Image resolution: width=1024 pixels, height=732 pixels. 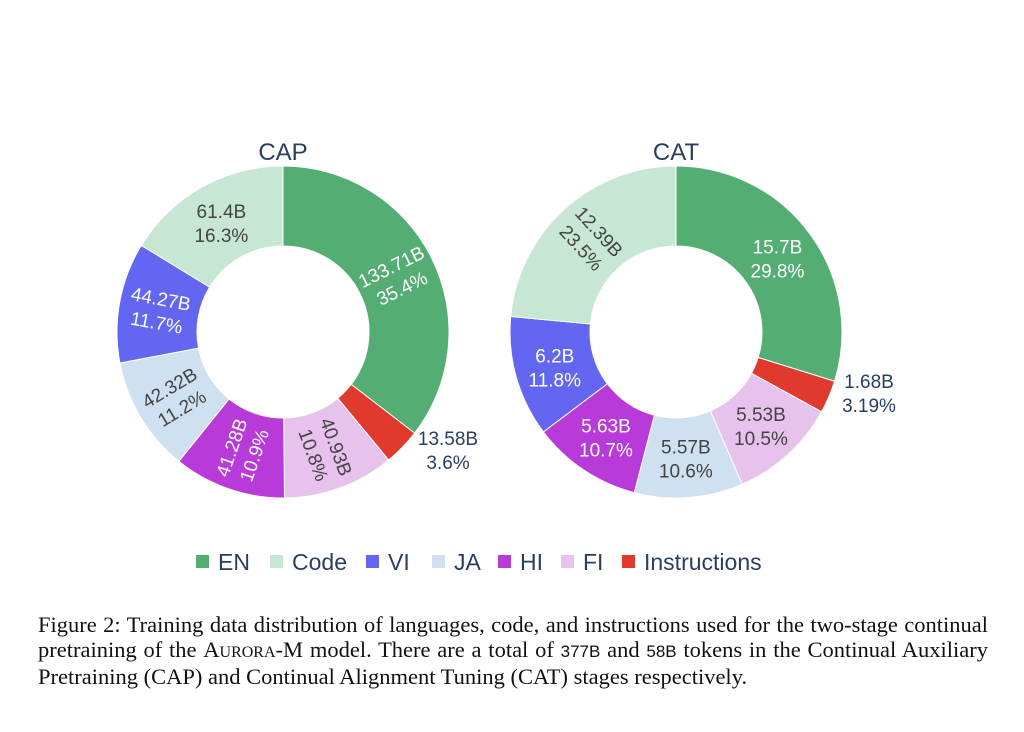 I want to click on legend-item-hi: HI, so click(x=520, y=562).